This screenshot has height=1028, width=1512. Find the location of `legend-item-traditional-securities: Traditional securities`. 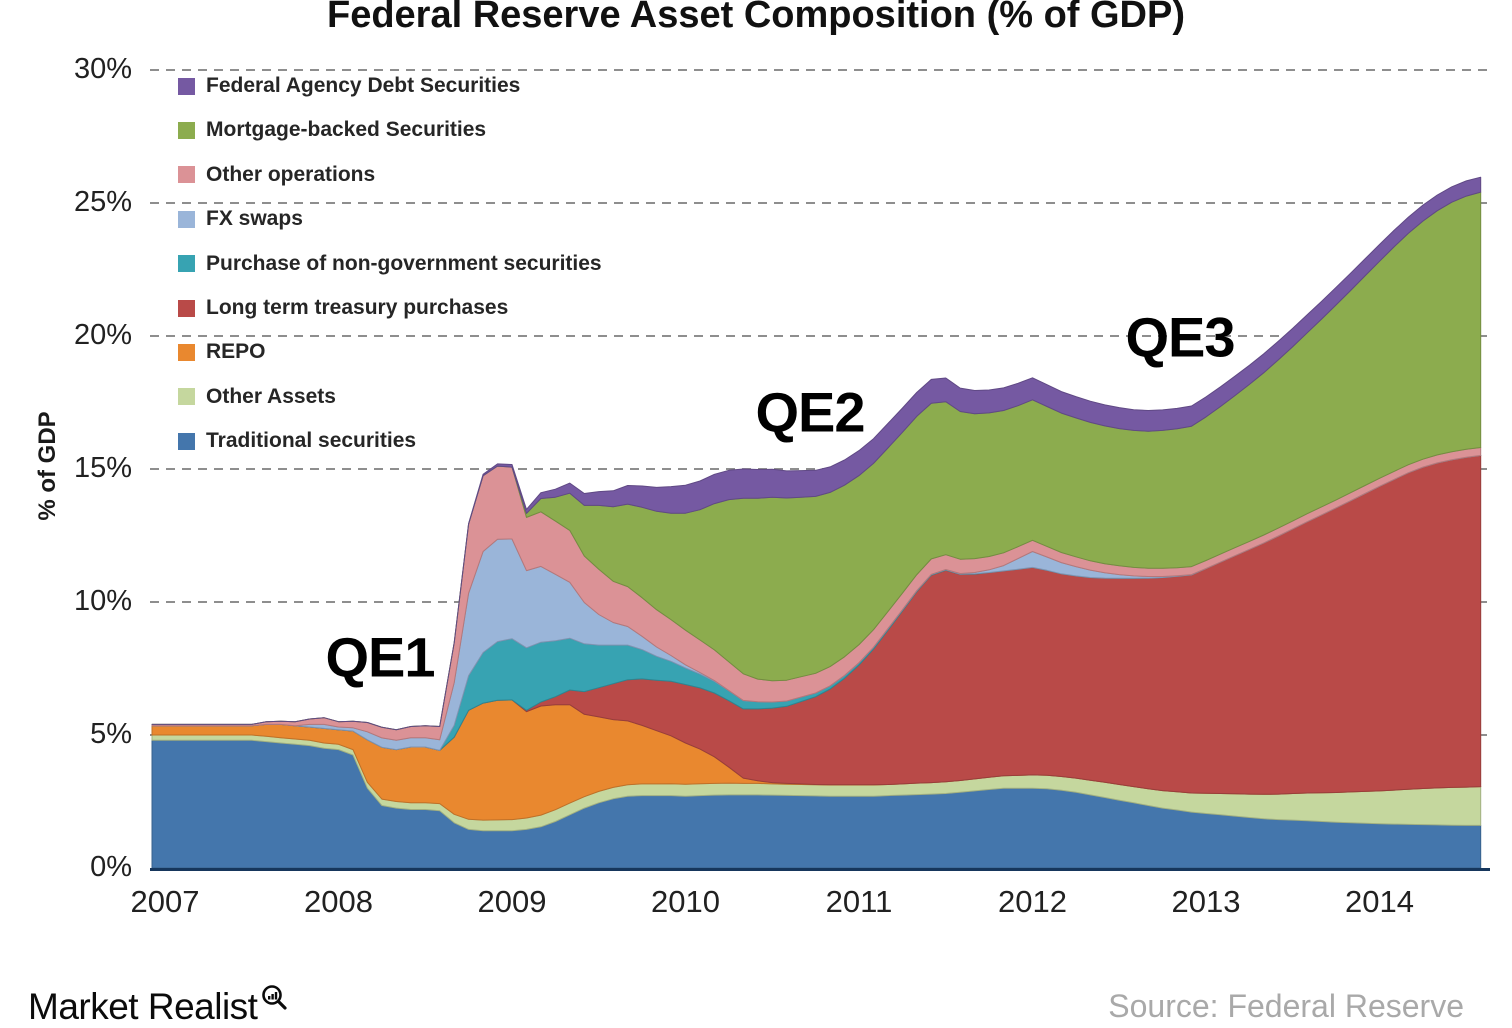

legend-item-traditional-securities: Traditional securities is located at coordinates (297, 441).